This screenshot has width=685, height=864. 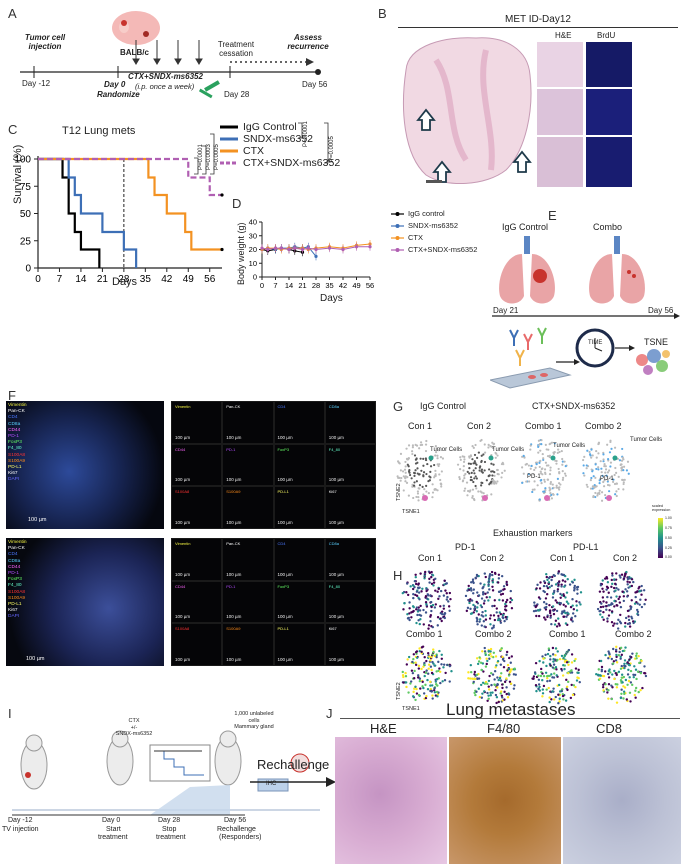 What do you see at coordinates (237, 94) in the screenshot?
I see `day28-label: Day 28` at bounding box center [237, 94].